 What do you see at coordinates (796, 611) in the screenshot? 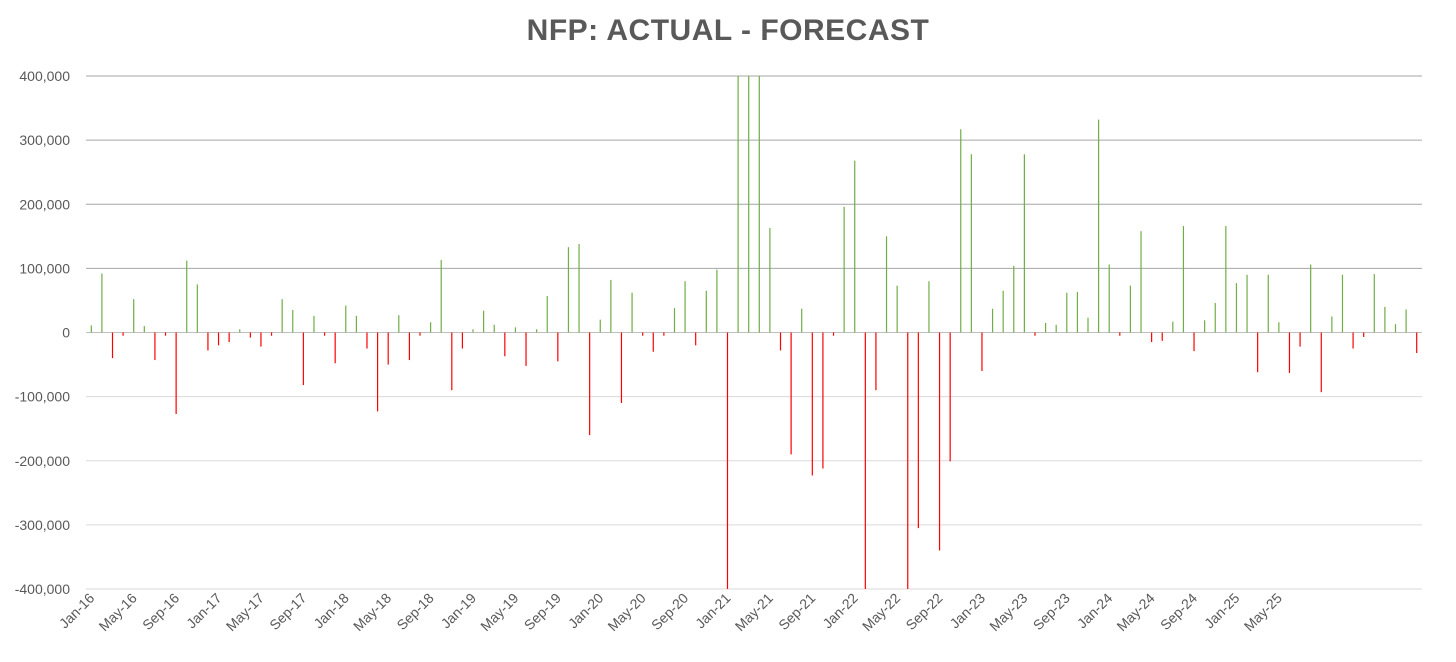
I see `x-tick-label: Sep-21` at bounding box center [796, 611].